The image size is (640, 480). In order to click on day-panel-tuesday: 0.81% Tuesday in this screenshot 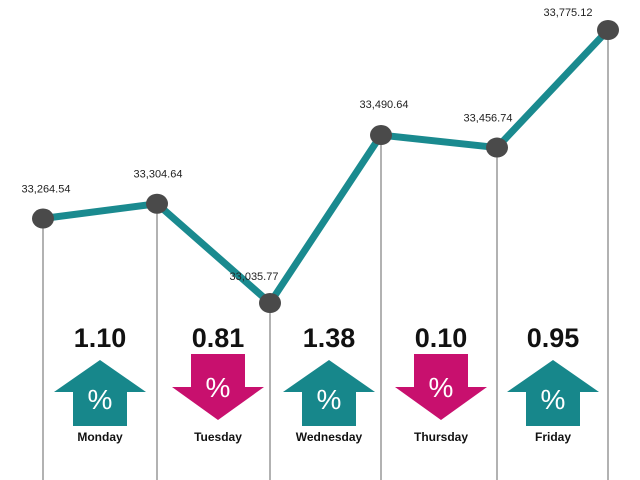, I will do `click(218, 383)`.